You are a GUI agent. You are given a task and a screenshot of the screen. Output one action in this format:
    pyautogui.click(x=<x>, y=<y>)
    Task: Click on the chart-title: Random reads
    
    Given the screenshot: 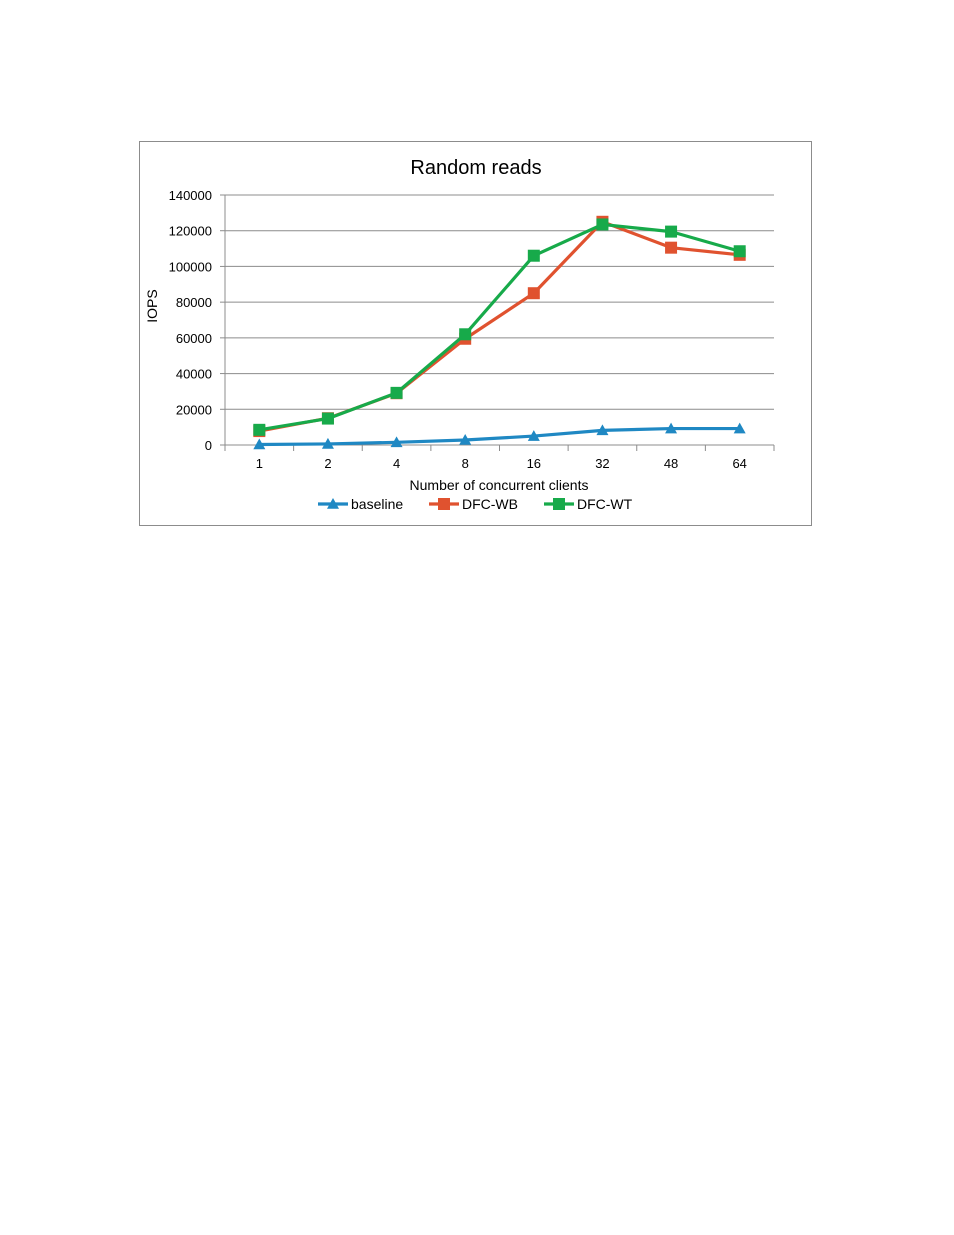 What is the action you would take?
    pyautogui.click(x=475, y=168)
    